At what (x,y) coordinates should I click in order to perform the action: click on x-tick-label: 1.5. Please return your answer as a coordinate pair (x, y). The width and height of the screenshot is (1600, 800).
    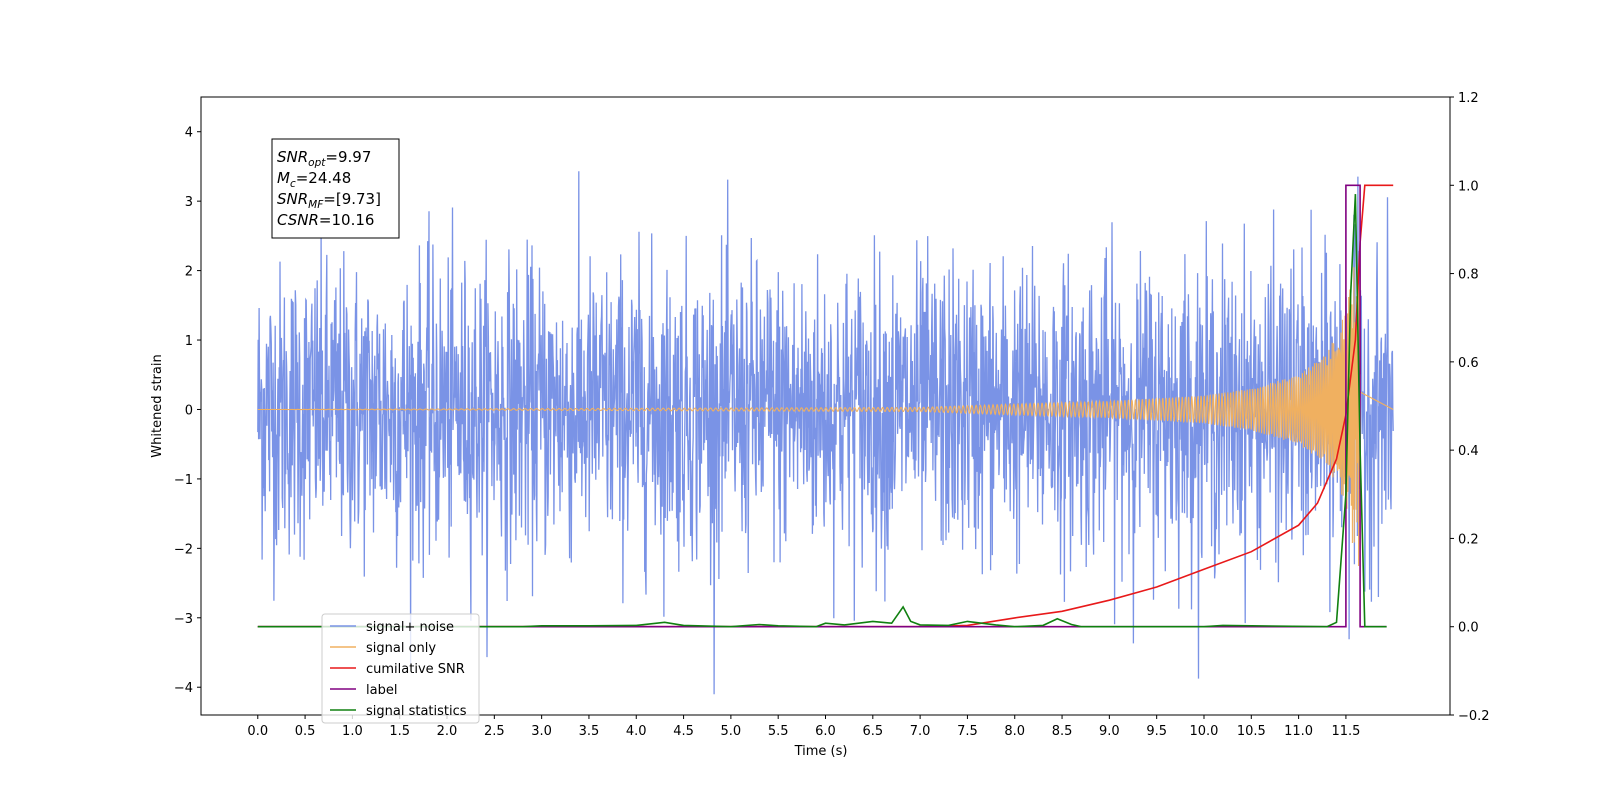
    Looking at the image, I should click on (399, 731).